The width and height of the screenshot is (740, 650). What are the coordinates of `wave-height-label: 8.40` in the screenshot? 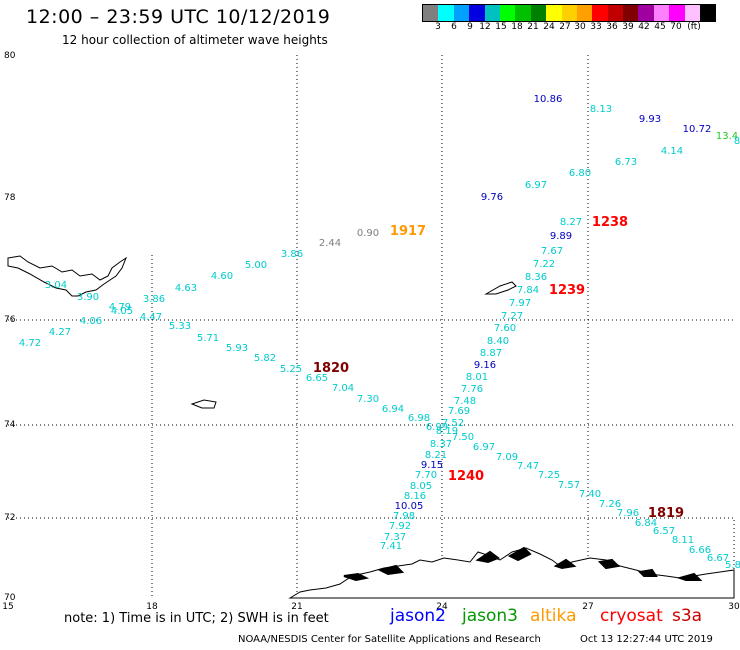 It's located at (498, 341).